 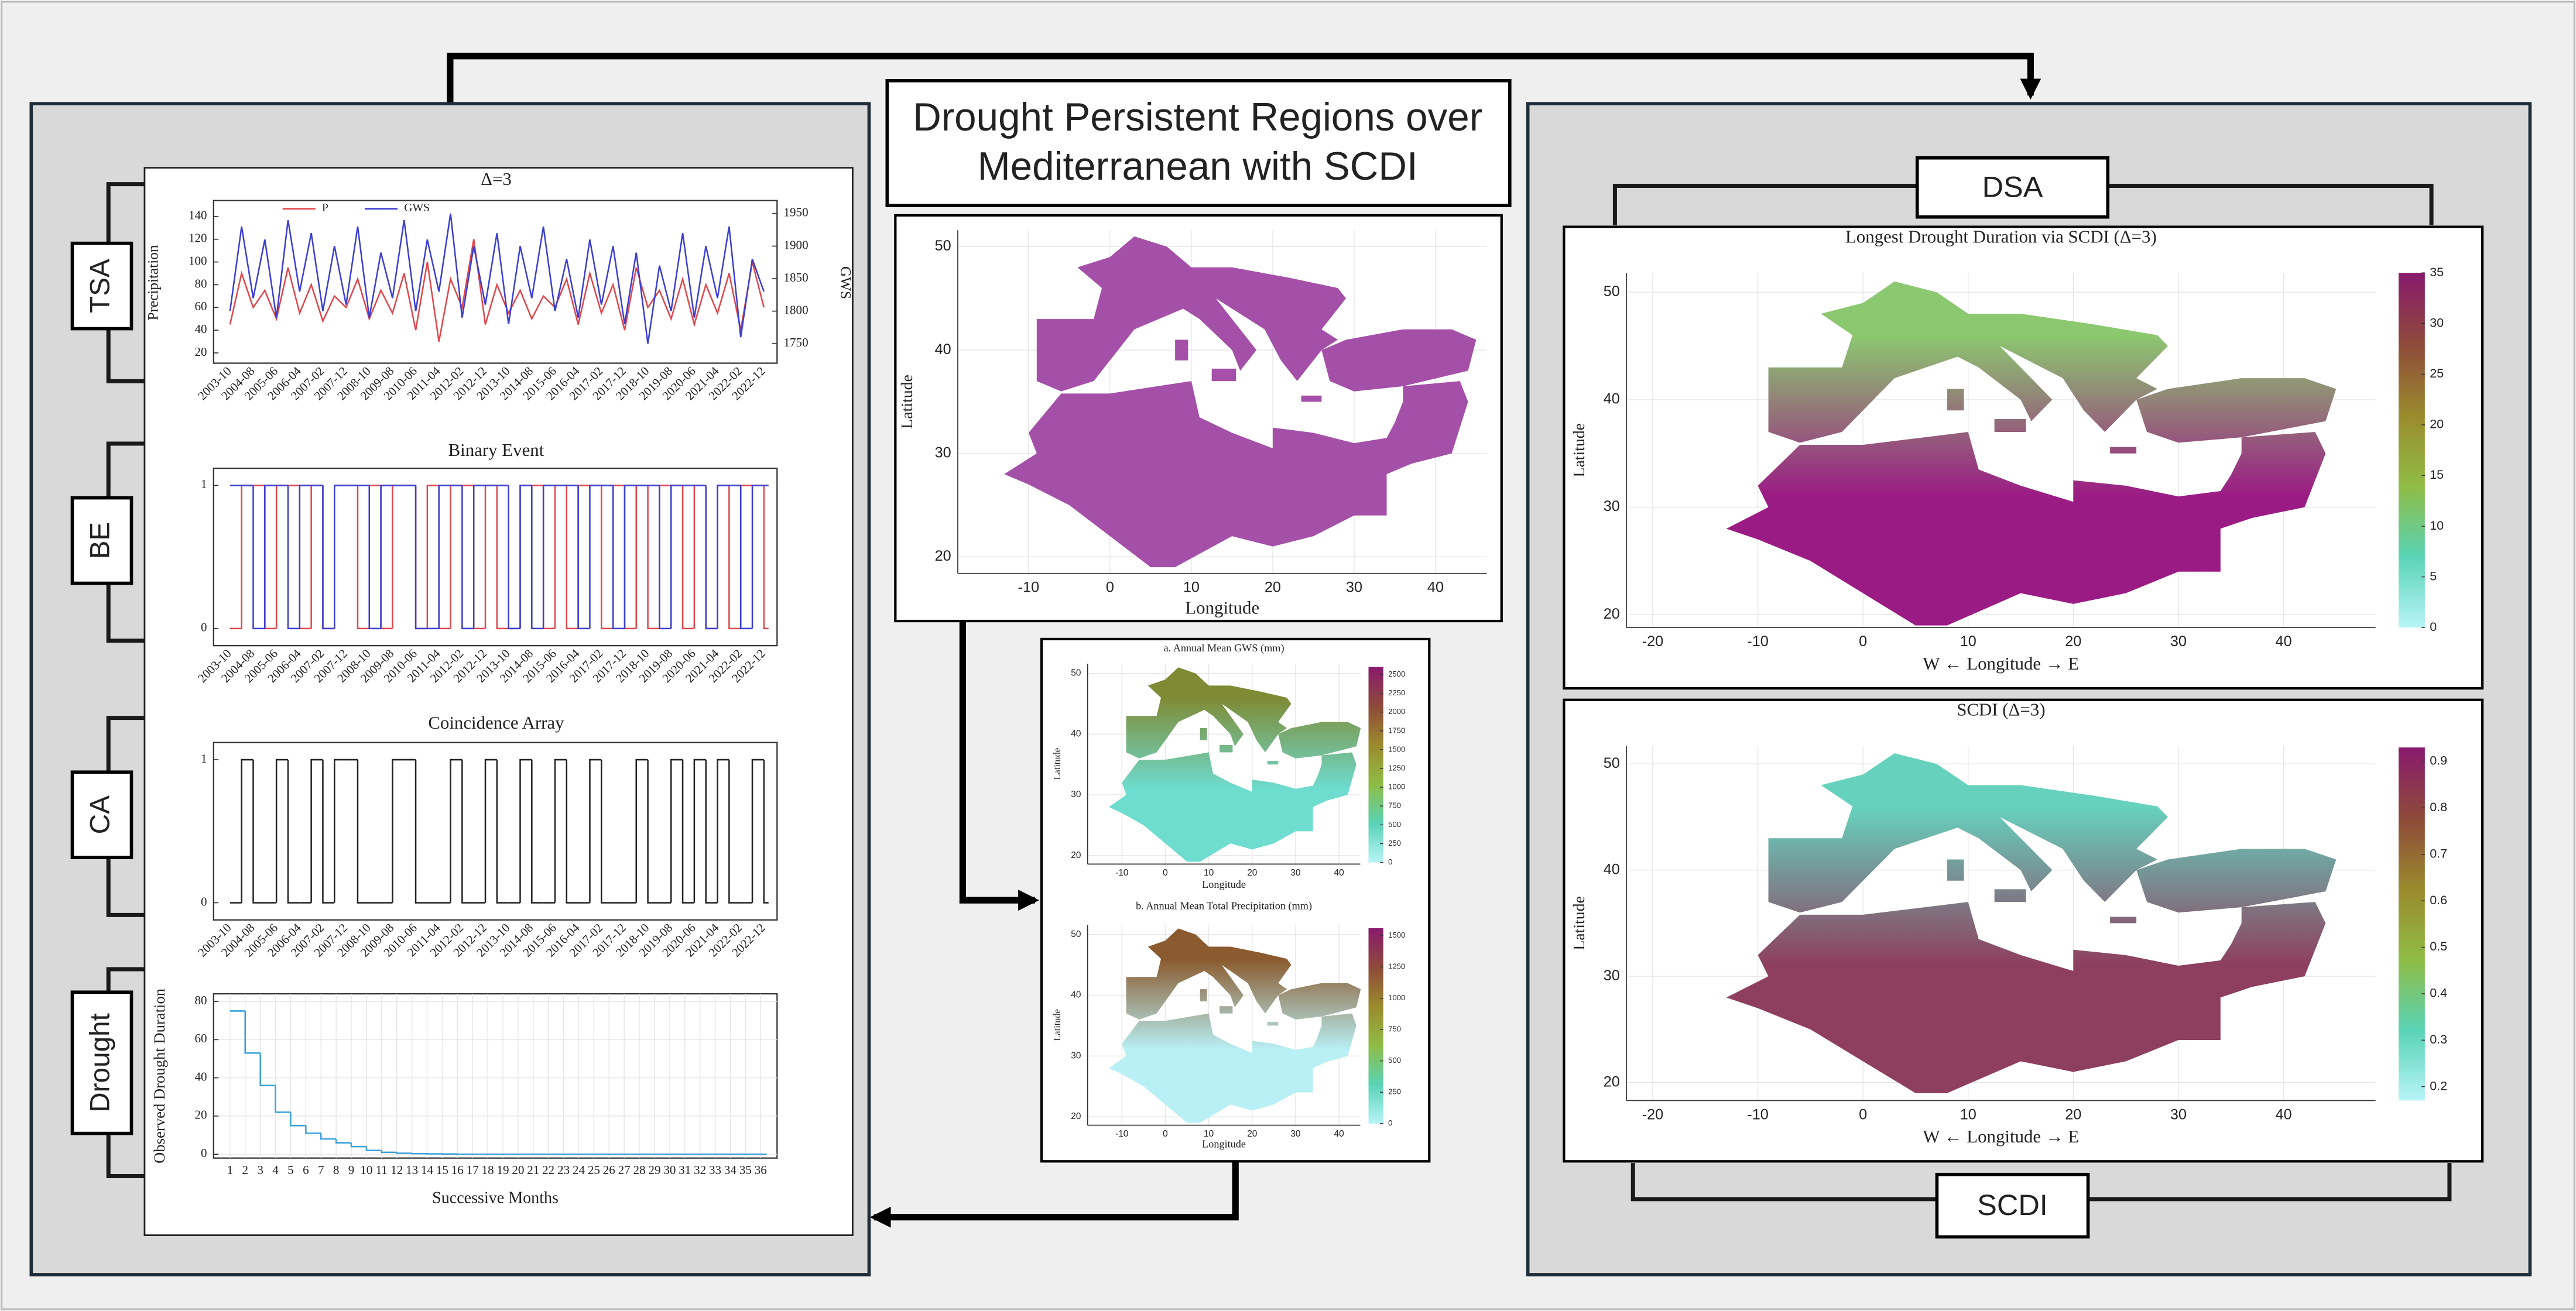 What do you see at coordinates (796, 342) in the screenshot?
I see `y2-tick-label: 1750` at bounding box center [796, 342].